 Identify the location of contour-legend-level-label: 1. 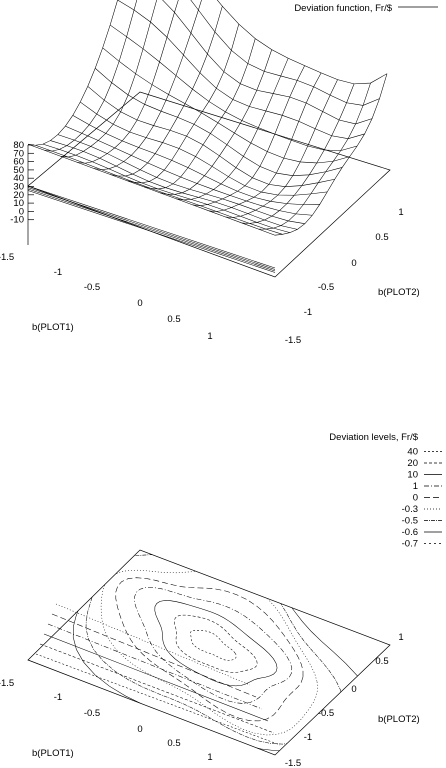
(415, 486).